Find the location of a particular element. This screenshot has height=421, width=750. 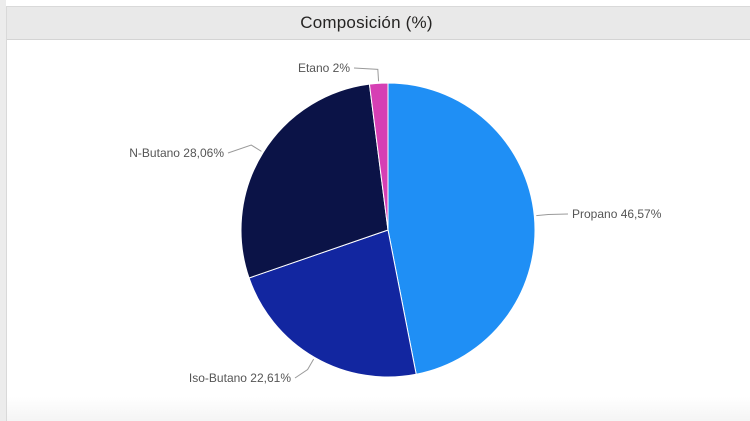

canvas-edge is located at coordinates (3, 210).